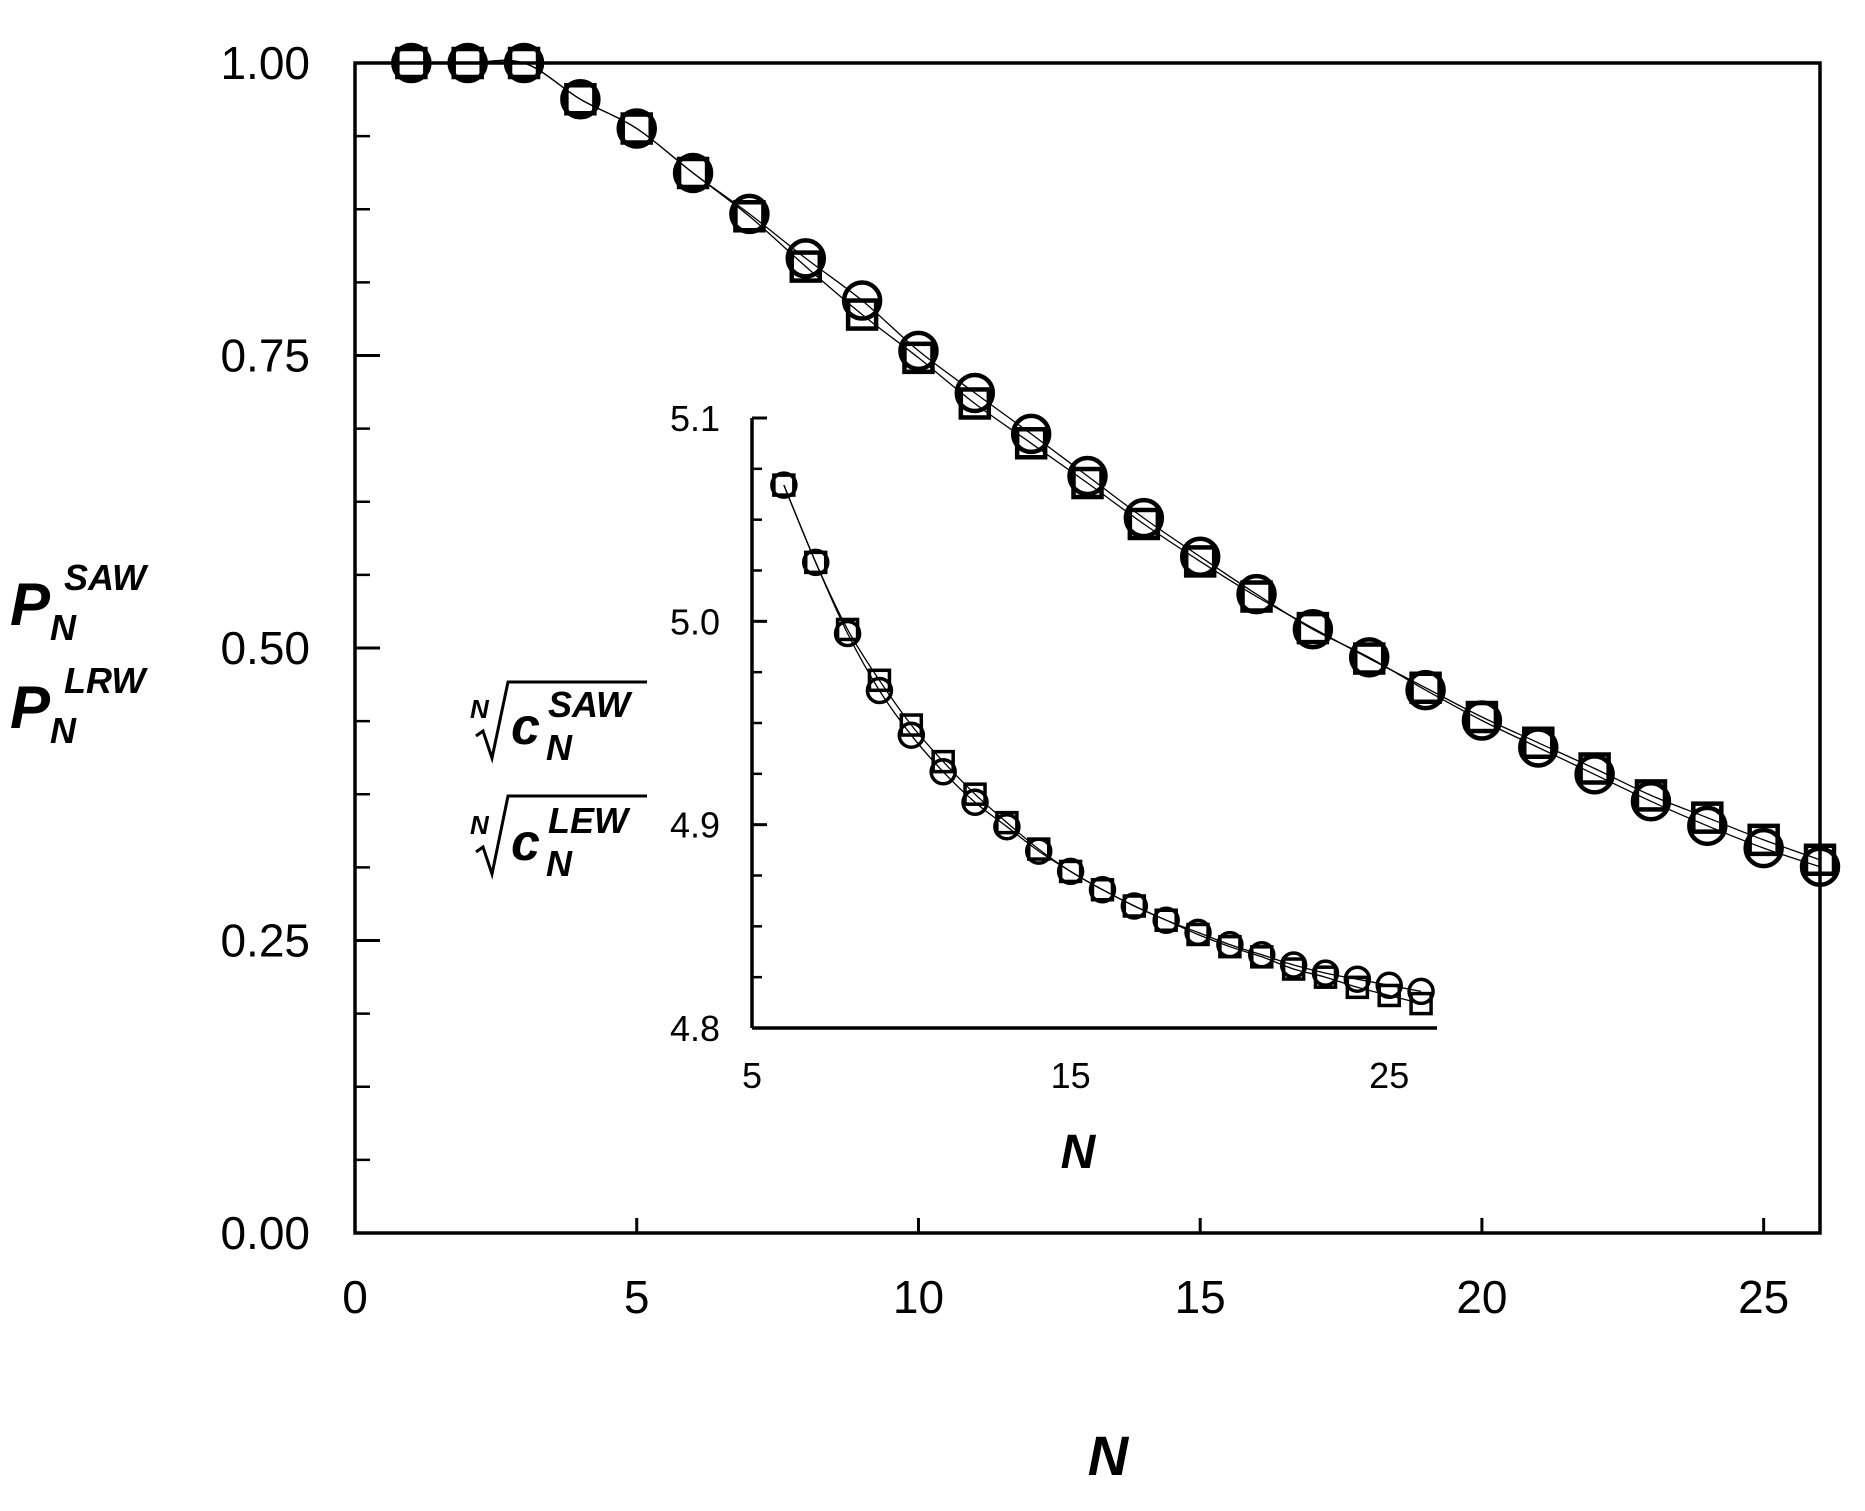 The width and height of the screenshot is (1865, 1511). Describe the element at coordinates (265, 1233) in the screenshot. I see `main-y-tick-label-0: 0.00` at that location.